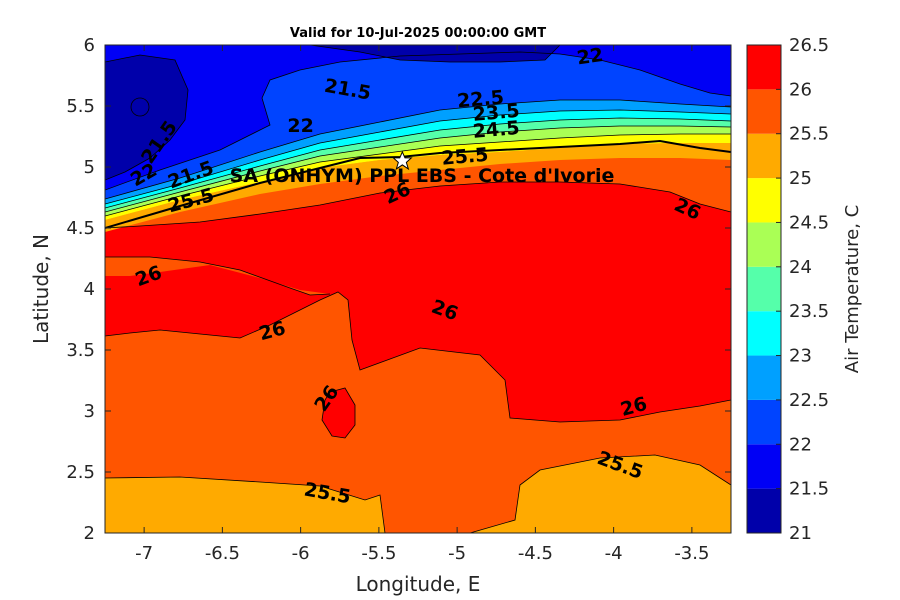 Image resolution: width=900 pixels, height=600 pixels. What do you see at coordinates (301, 553) in the screenshot?
I see `x-tick-label: -6` at bounding box center [301, 553].